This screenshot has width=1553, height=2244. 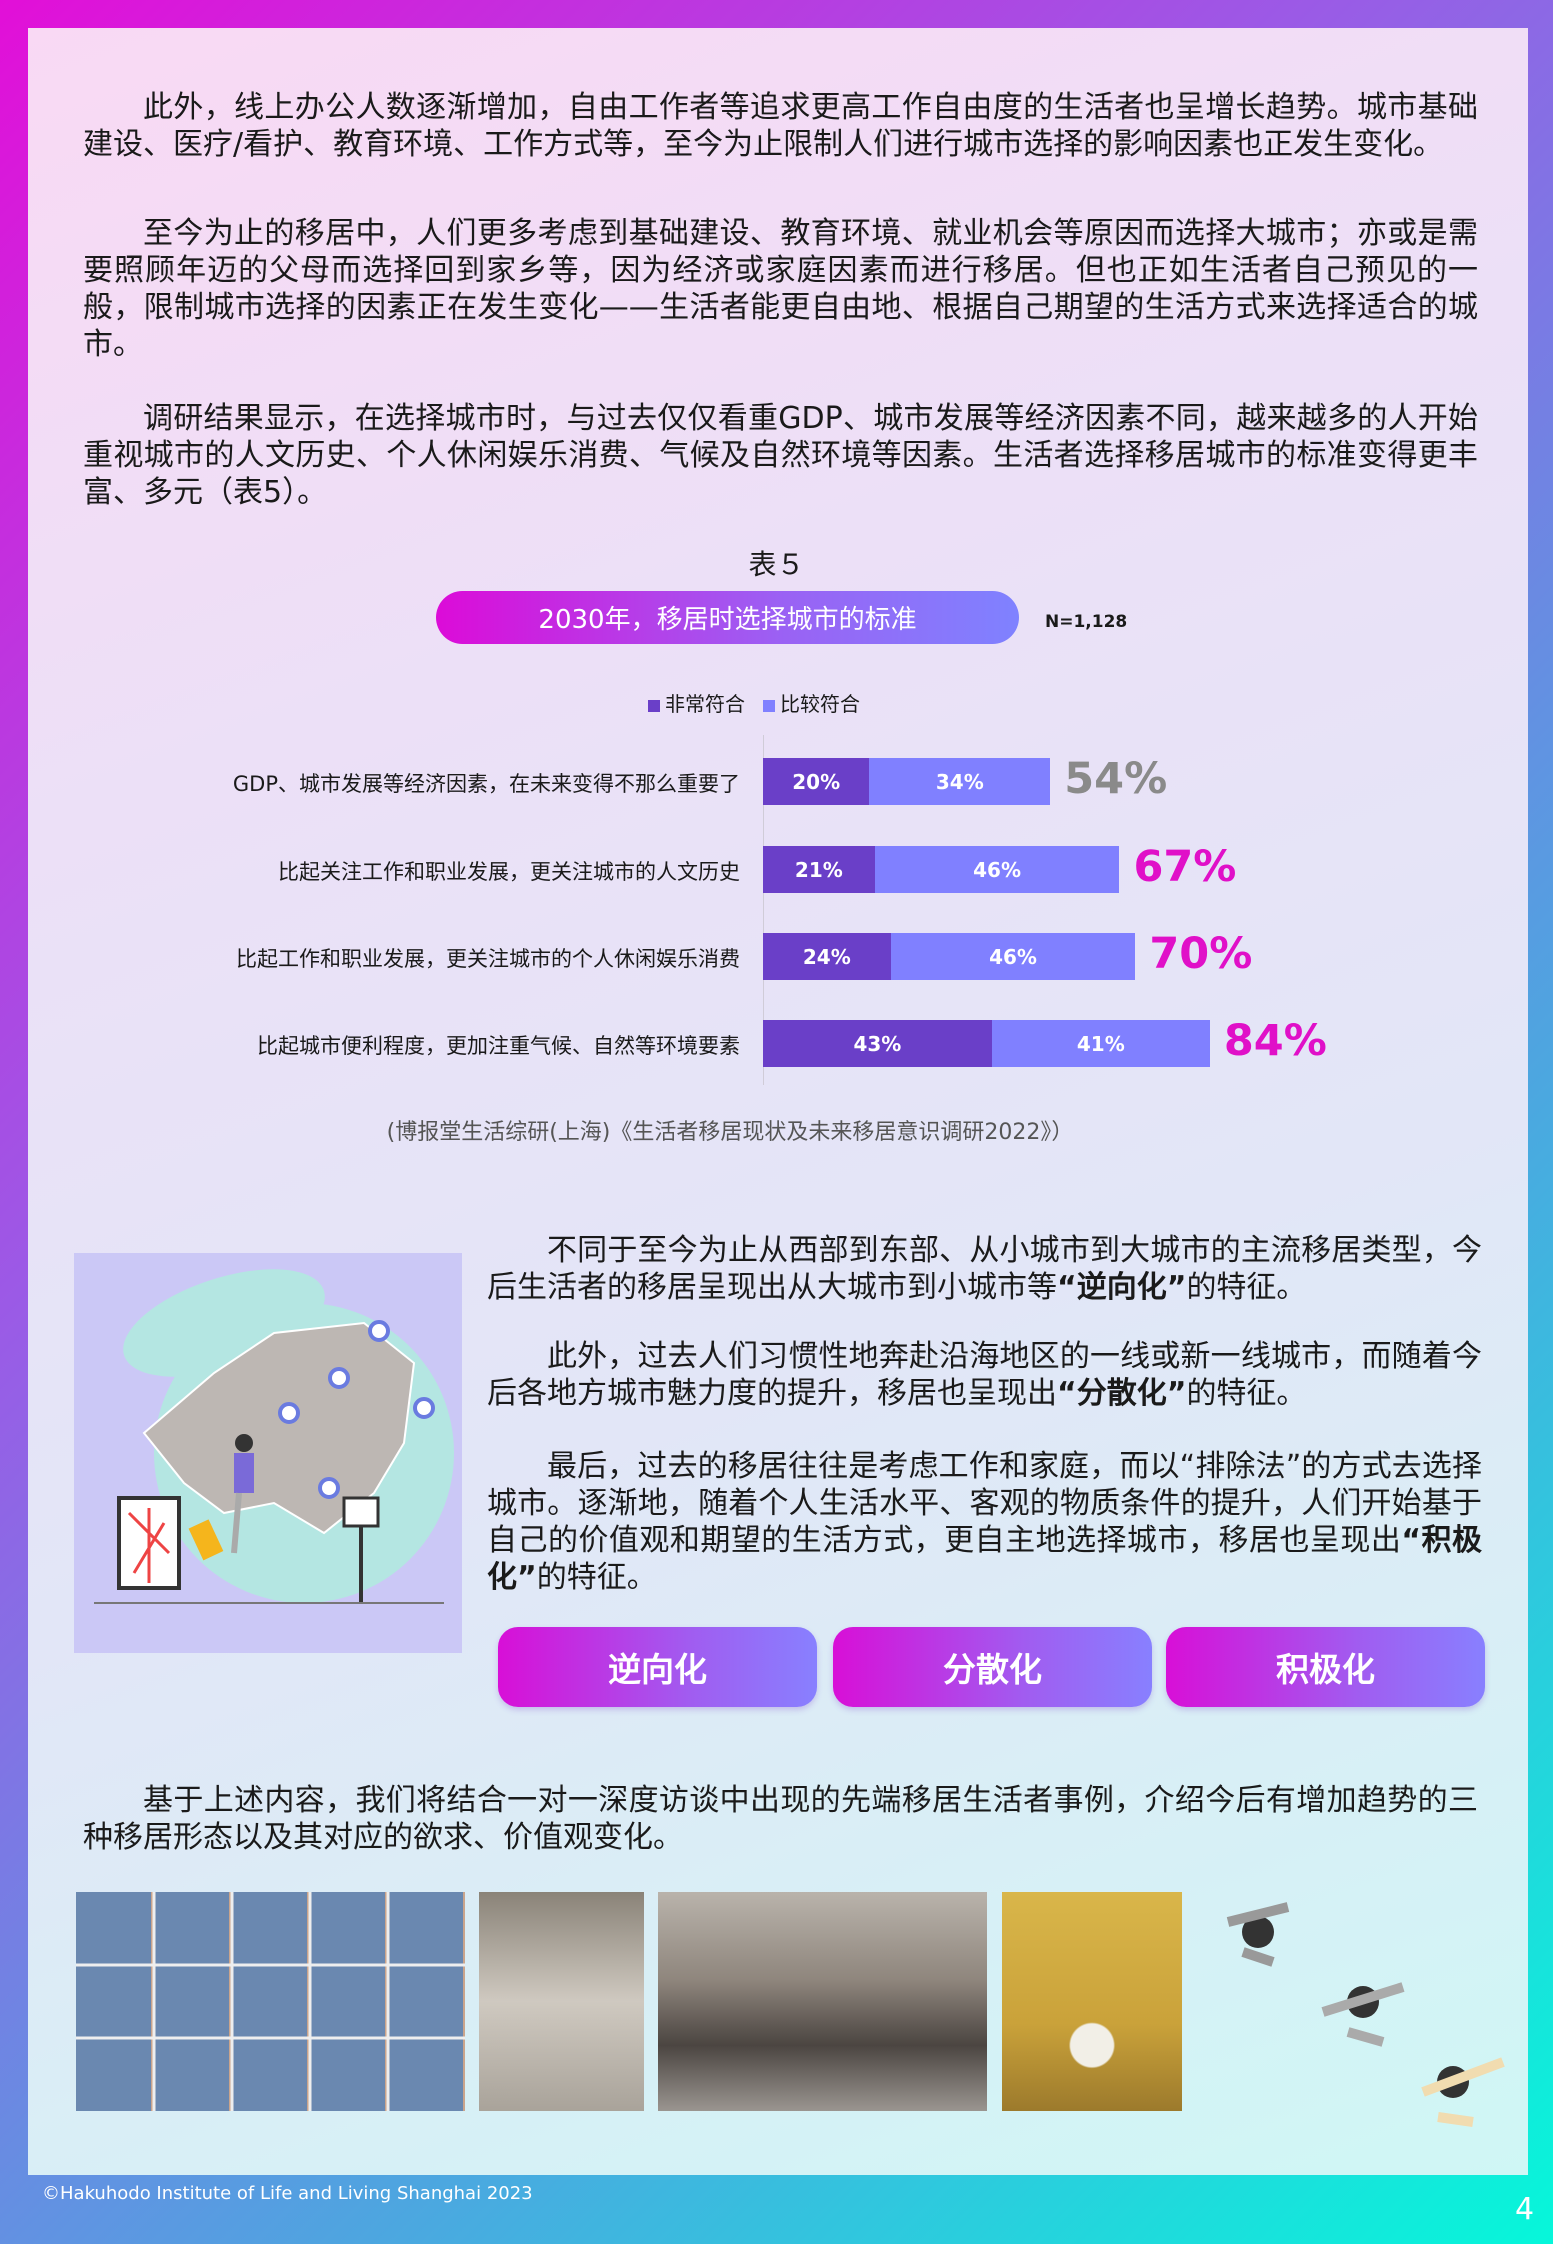 I want to click on bar-segment: 20%, so click(x=816, y=781).